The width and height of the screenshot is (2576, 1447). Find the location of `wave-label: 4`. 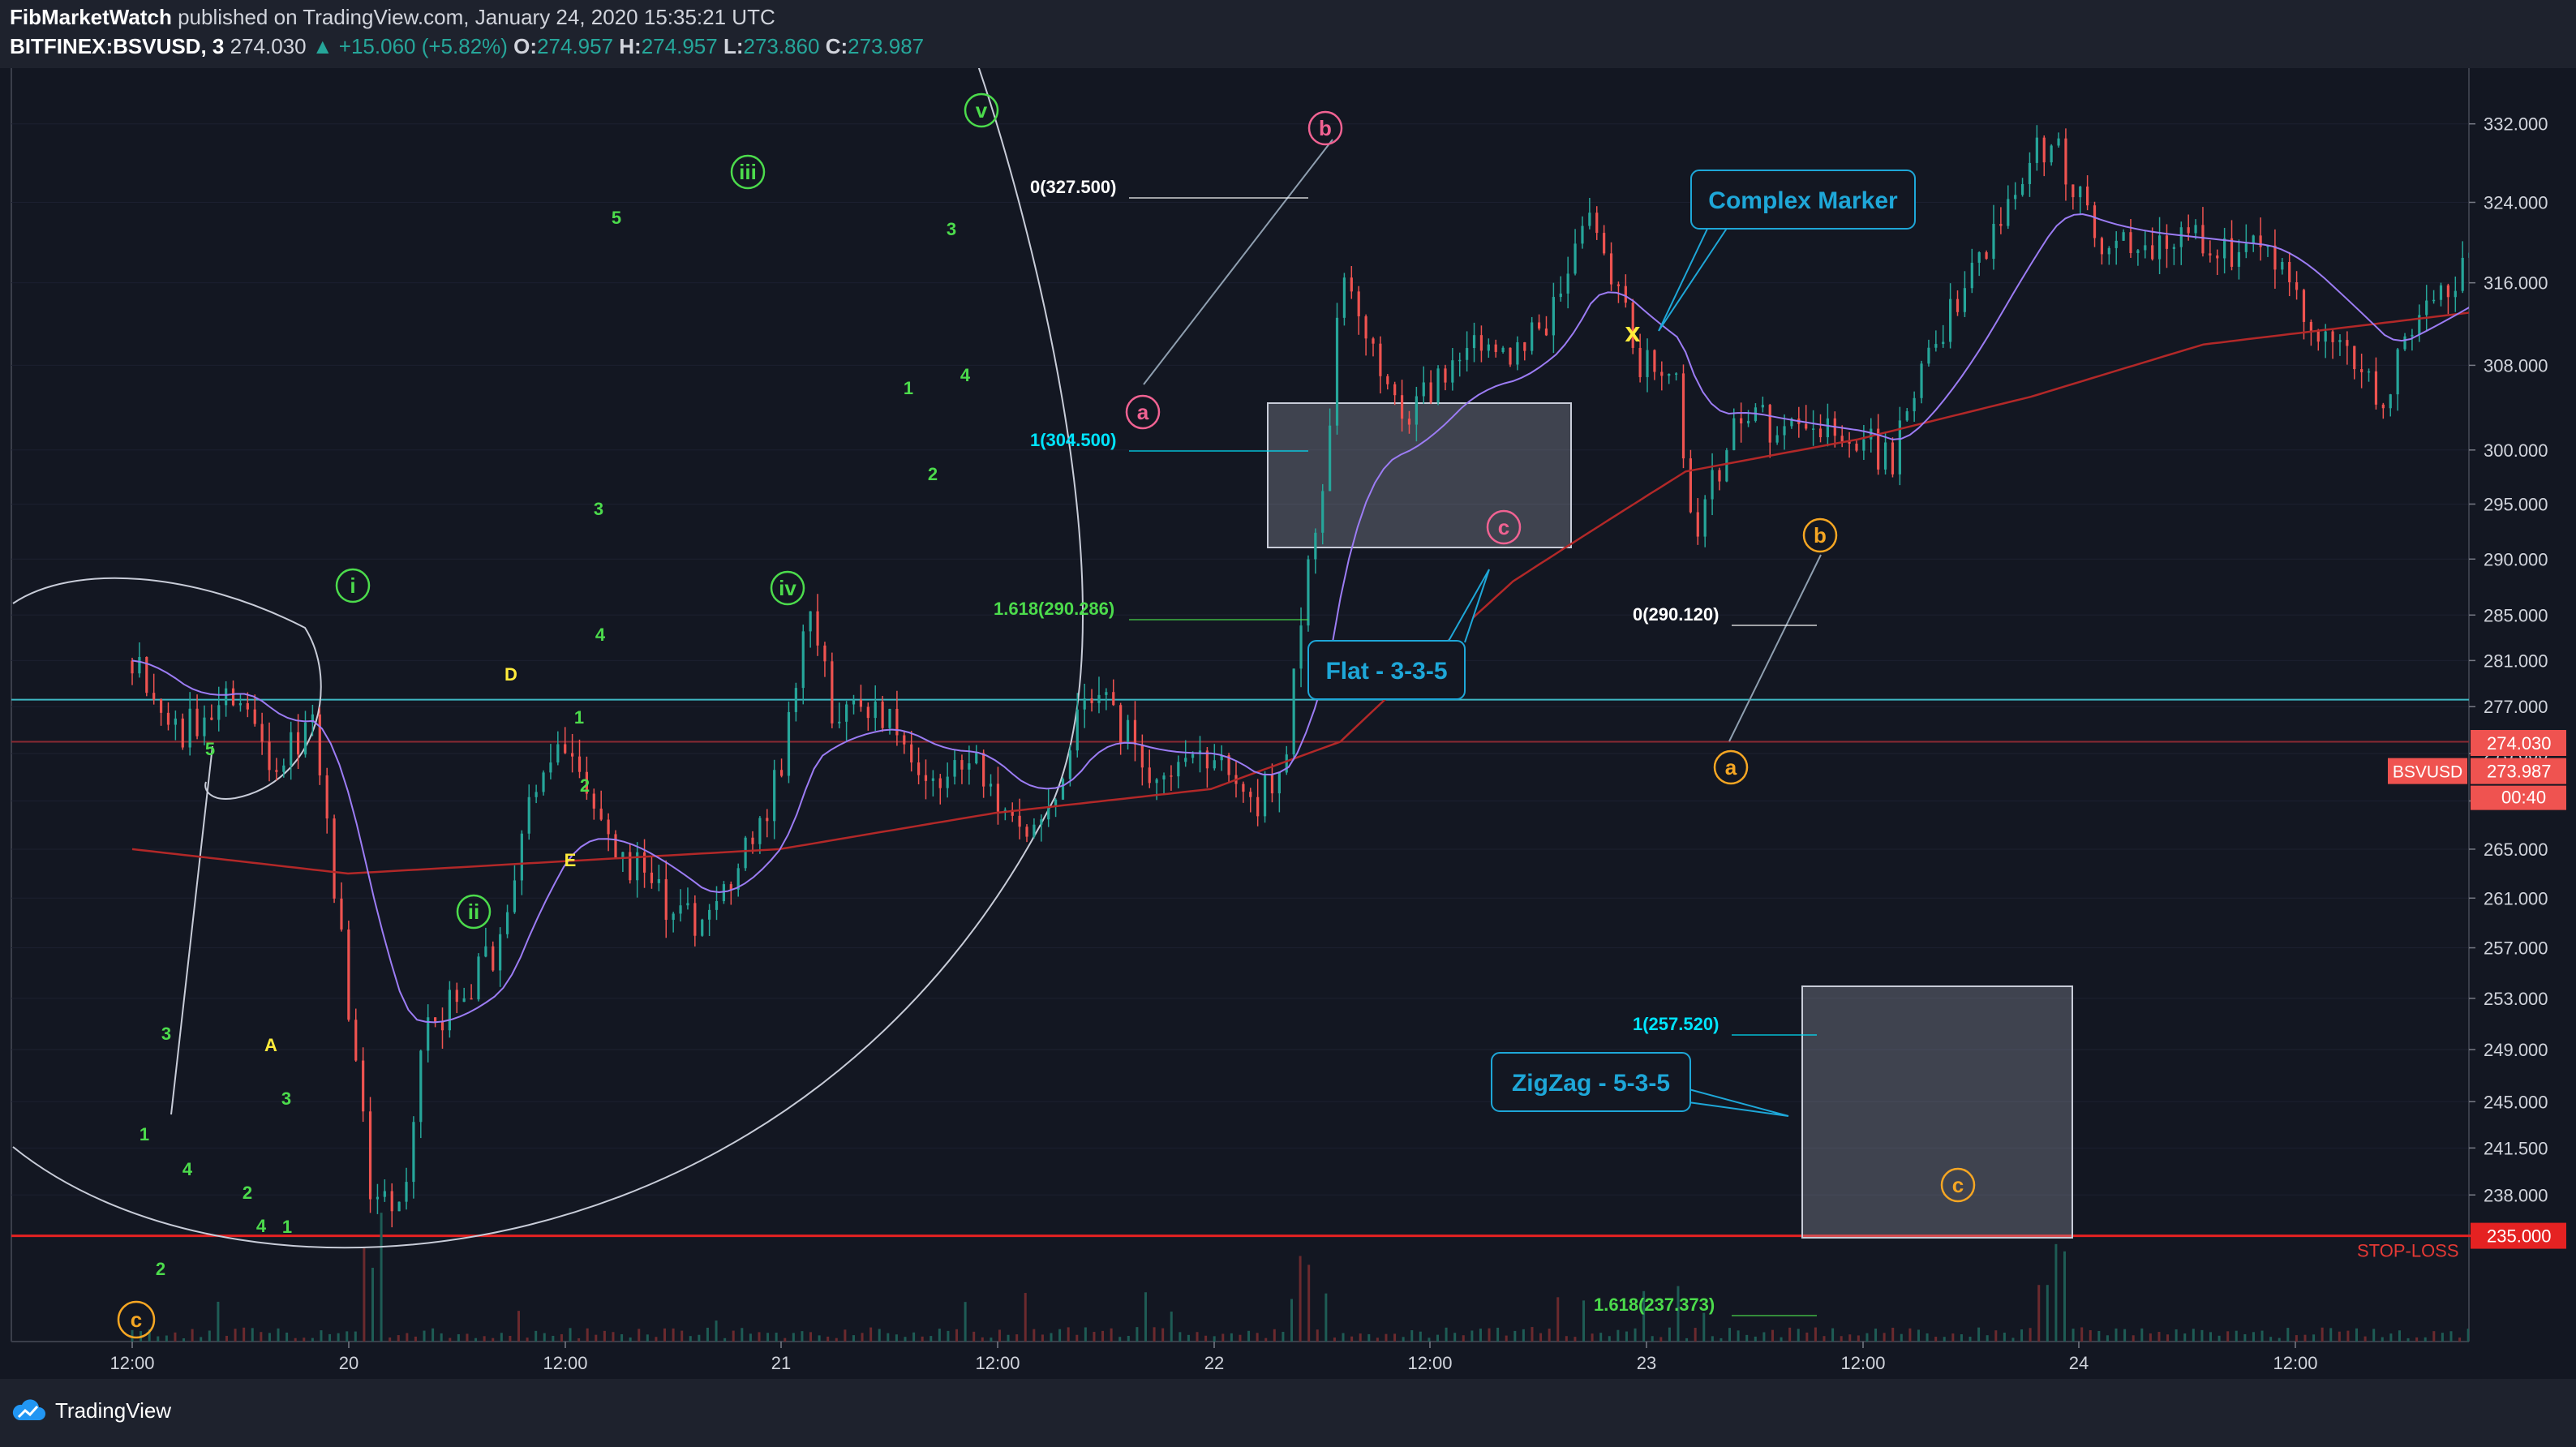

wave-label: 4 is located at coordinates (187, 1169).